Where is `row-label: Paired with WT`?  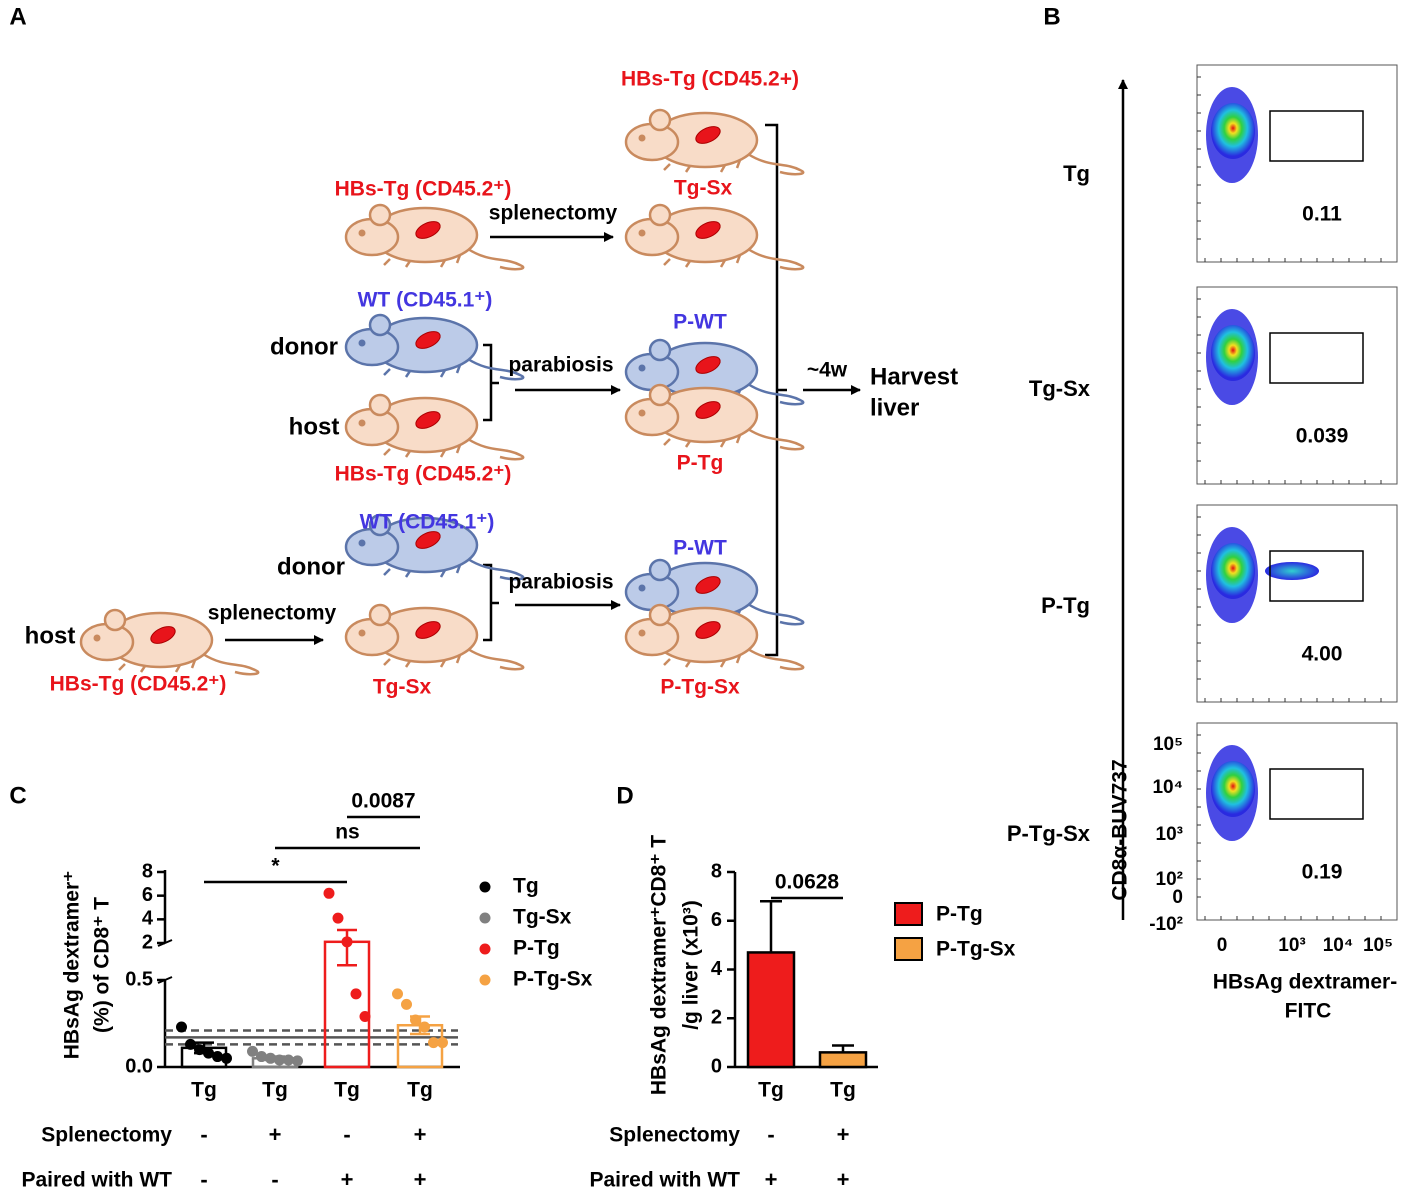
row-label: Paired with WT is located at coordinates (664, 1180).